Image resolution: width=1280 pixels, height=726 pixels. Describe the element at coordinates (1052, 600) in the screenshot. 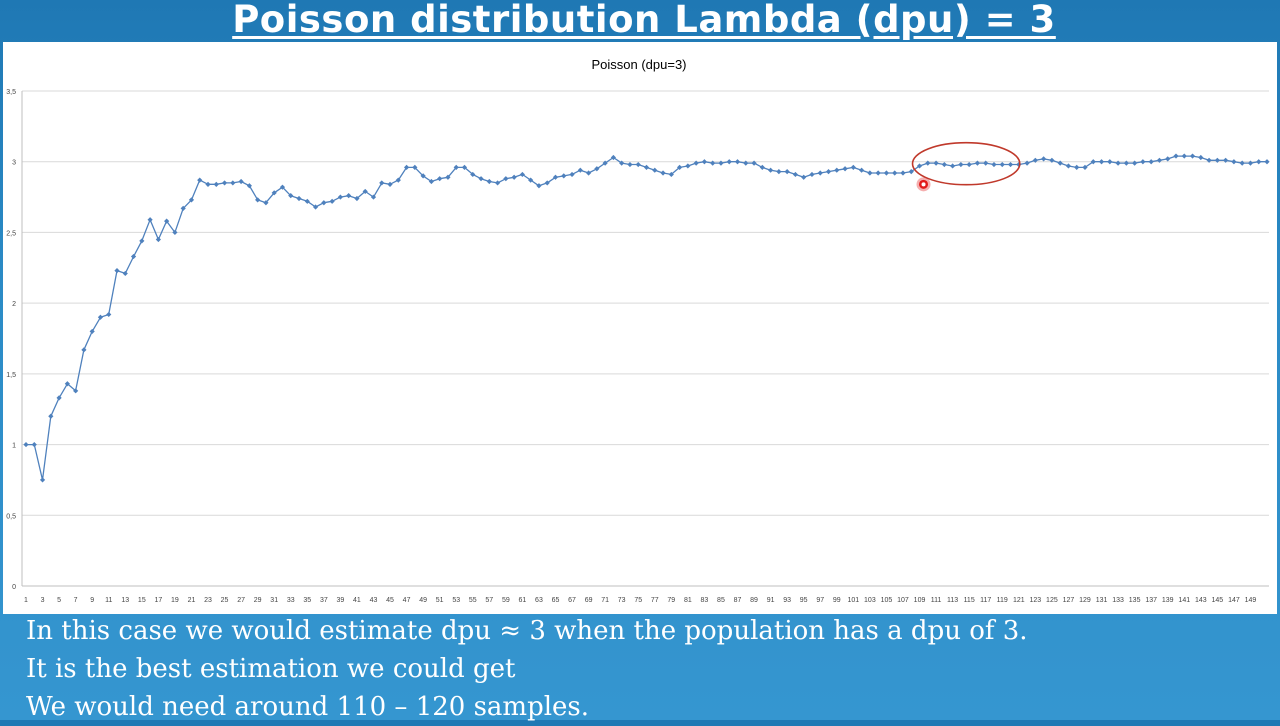

I see `x-tick-label: 125` at that location.